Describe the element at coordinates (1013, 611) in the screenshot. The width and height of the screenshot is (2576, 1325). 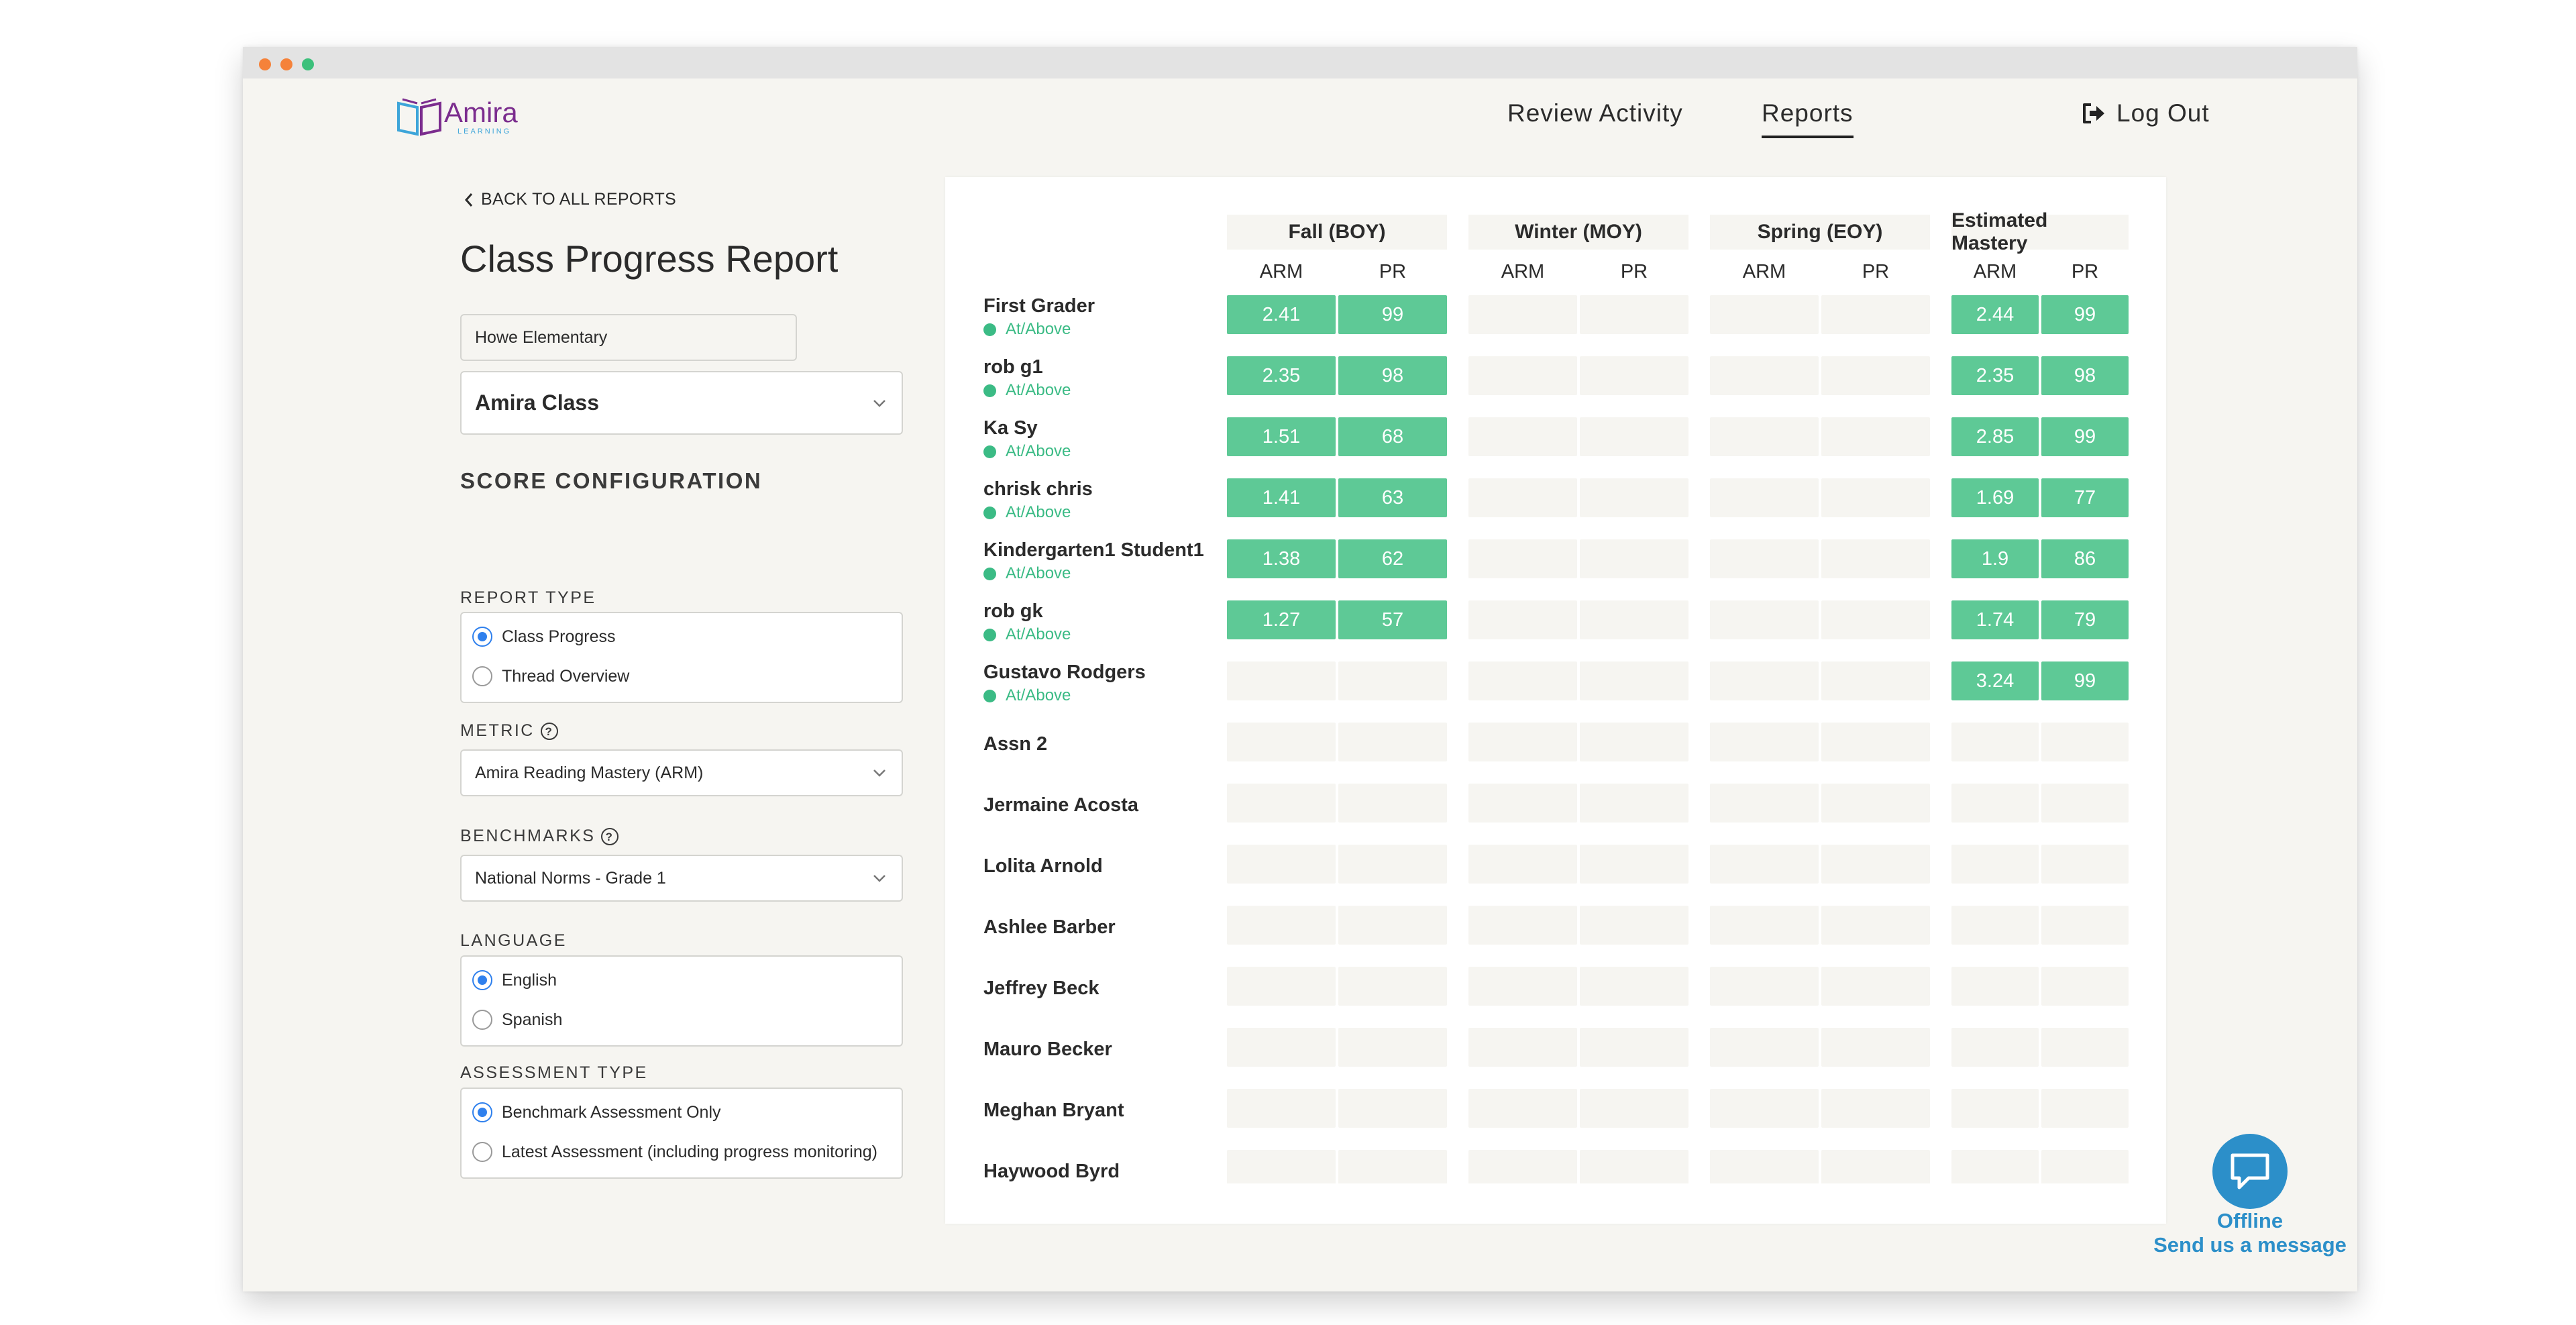
I see `student-name: rob gk` at that location.